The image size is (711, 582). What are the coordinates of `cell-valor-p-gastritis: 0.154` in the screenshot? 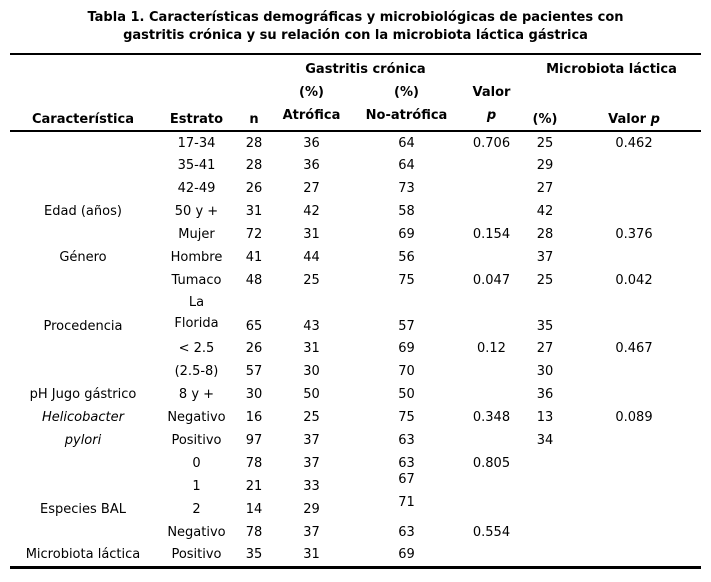 It's located at (491, 234).